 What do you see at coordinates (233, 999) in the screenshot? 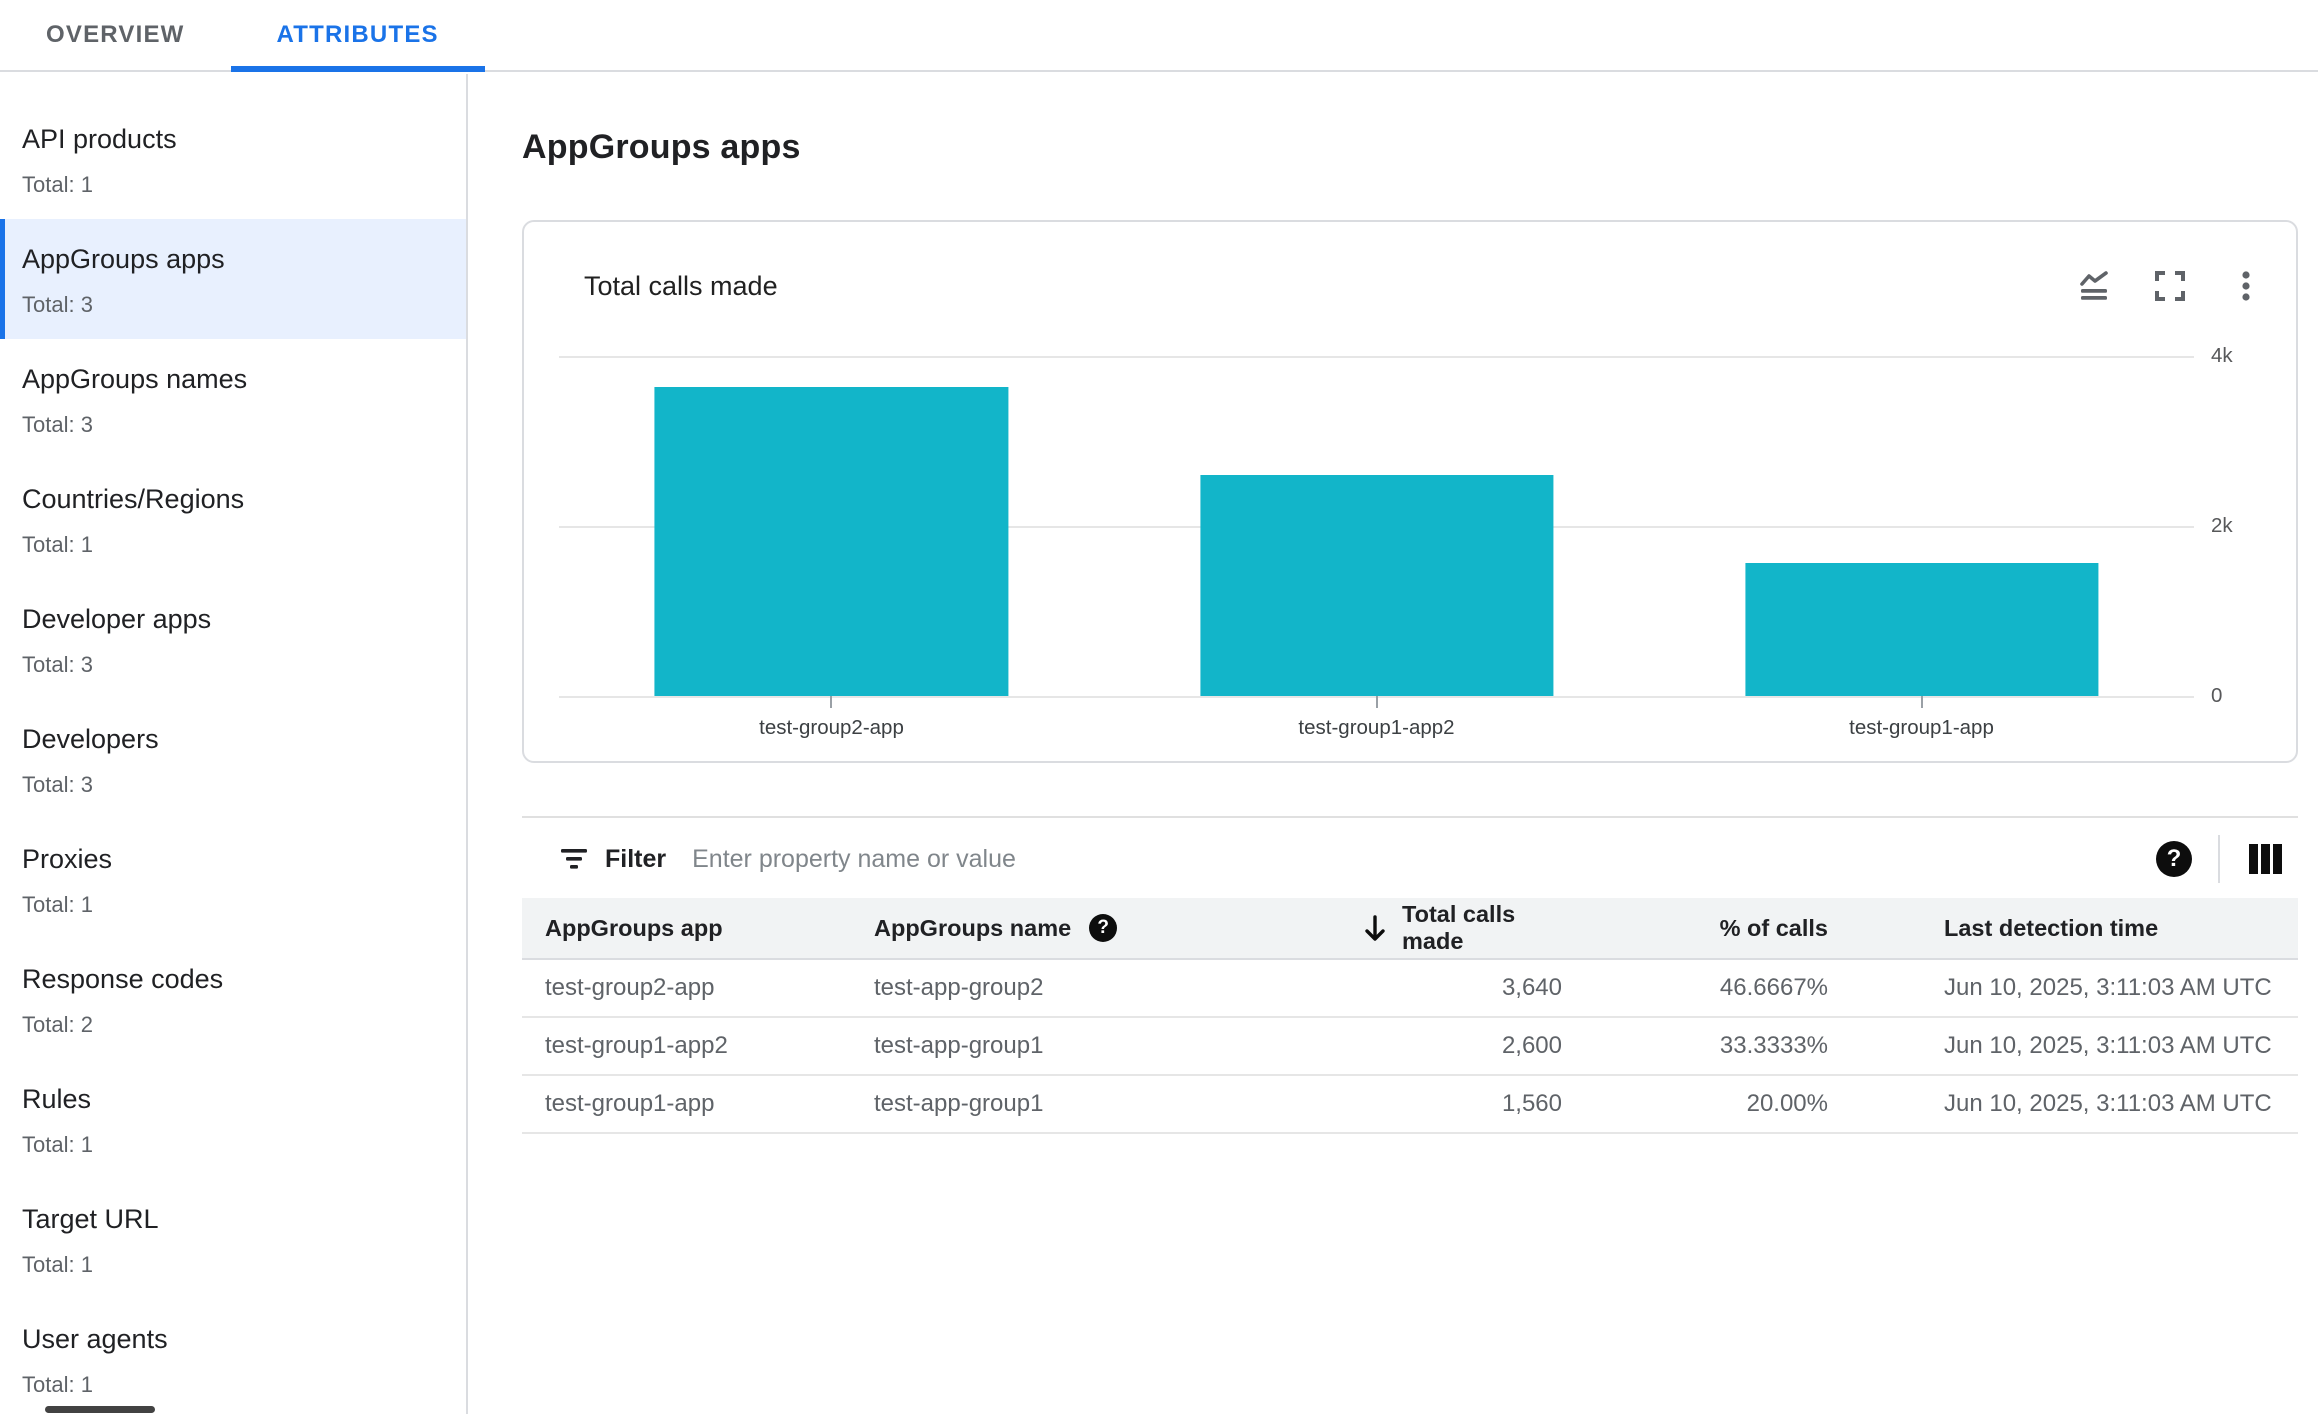
I see `sidebar-item-response-codes: Response codes Total: 2` at bounding box center [233, 999].